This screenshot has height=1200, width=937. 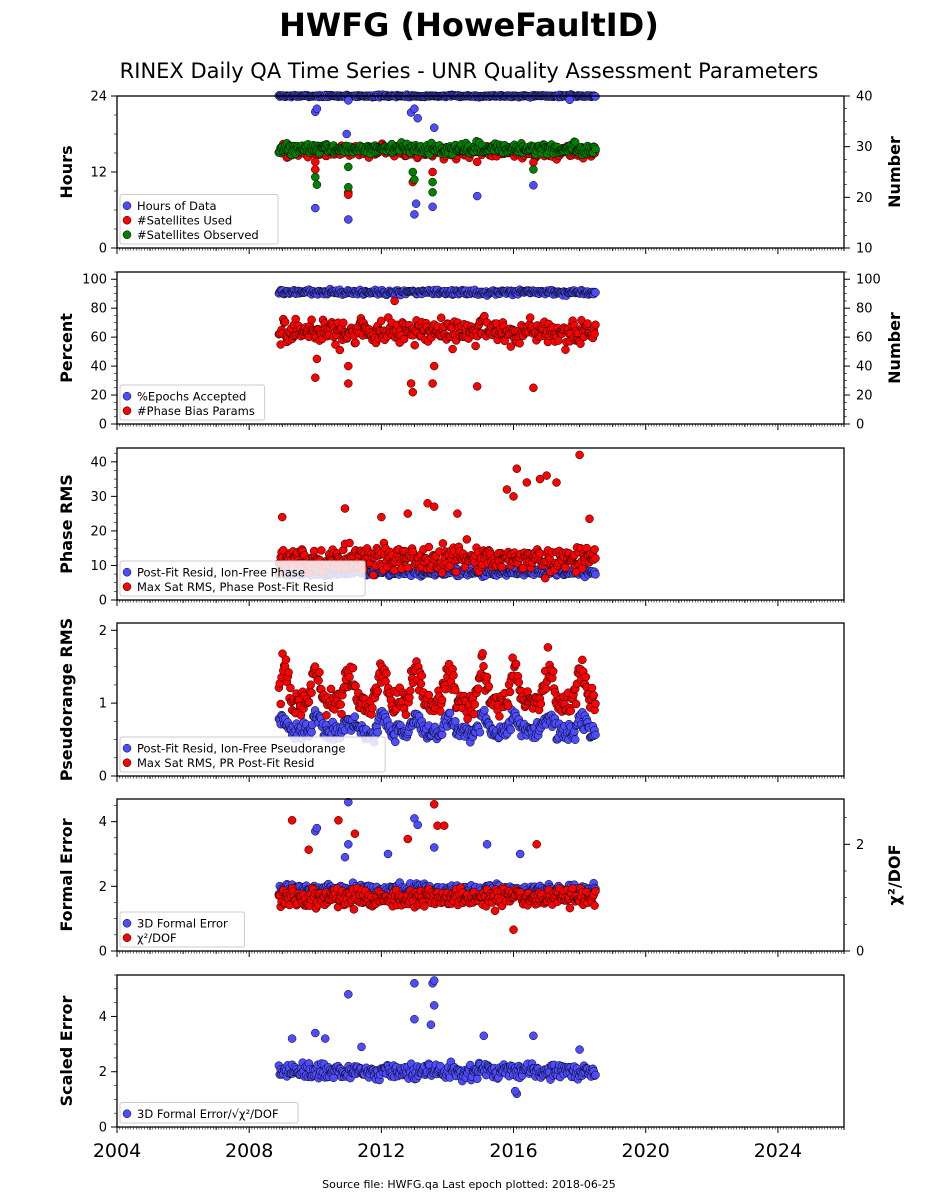 I want to click on chart-title: HWFG (HoweFaultID), so click(x=469, y=25).